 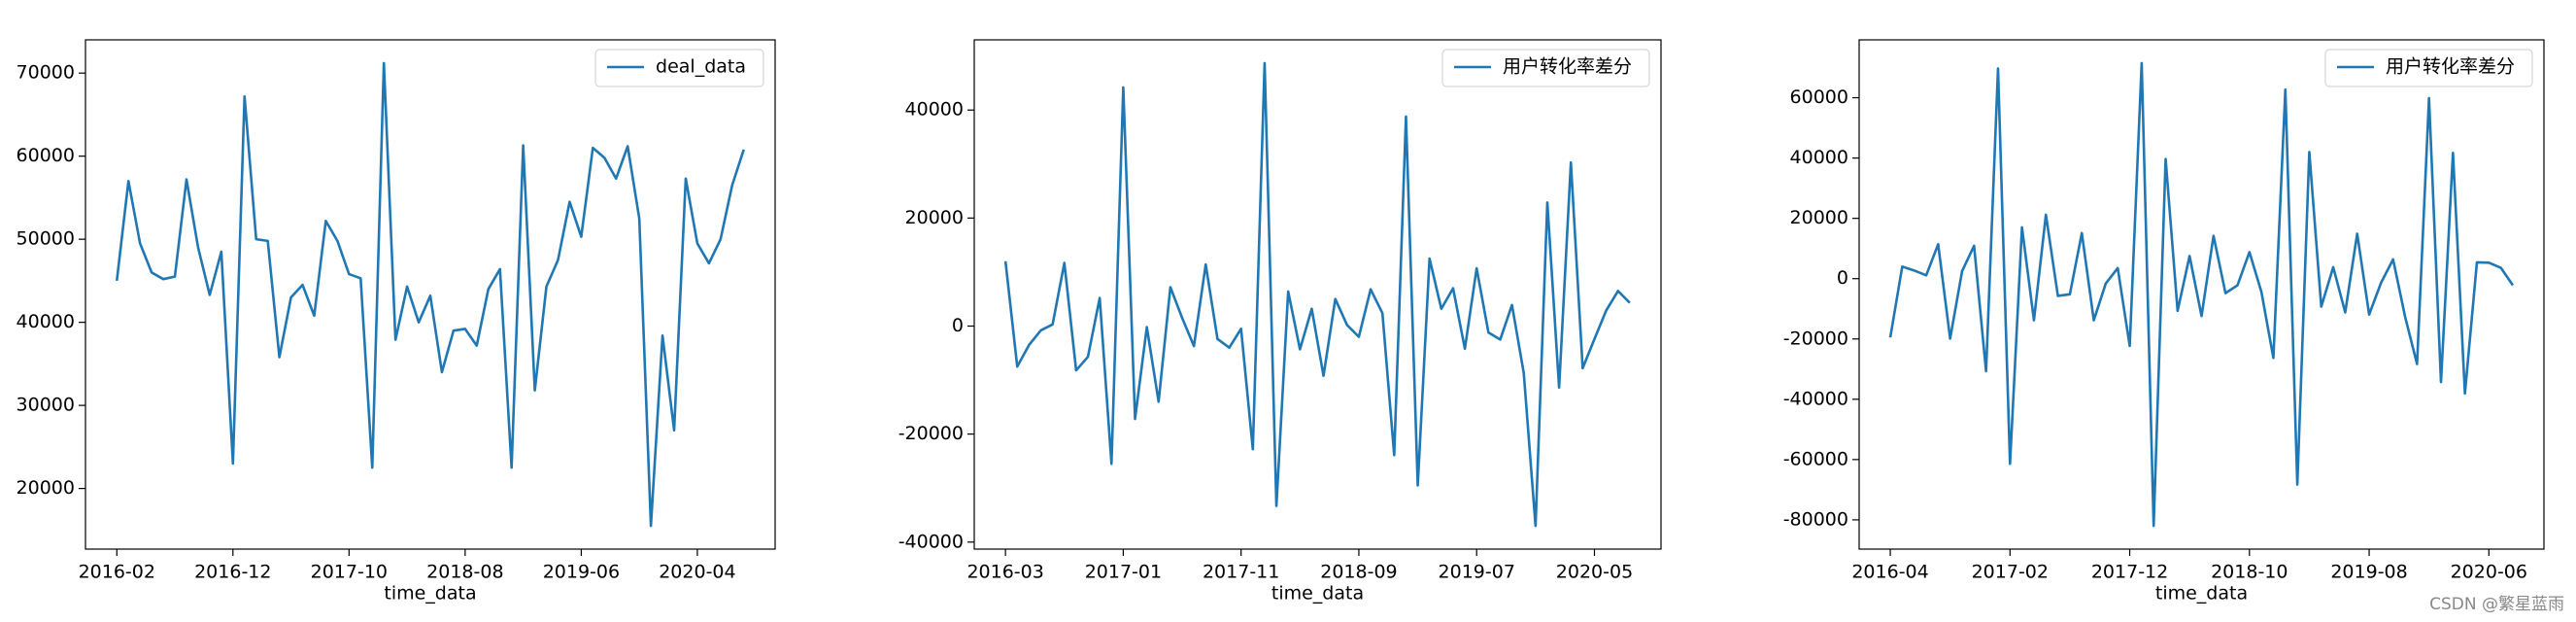 I want to click on x-tick-label: 2016-03, so click(x=1004, y=572).